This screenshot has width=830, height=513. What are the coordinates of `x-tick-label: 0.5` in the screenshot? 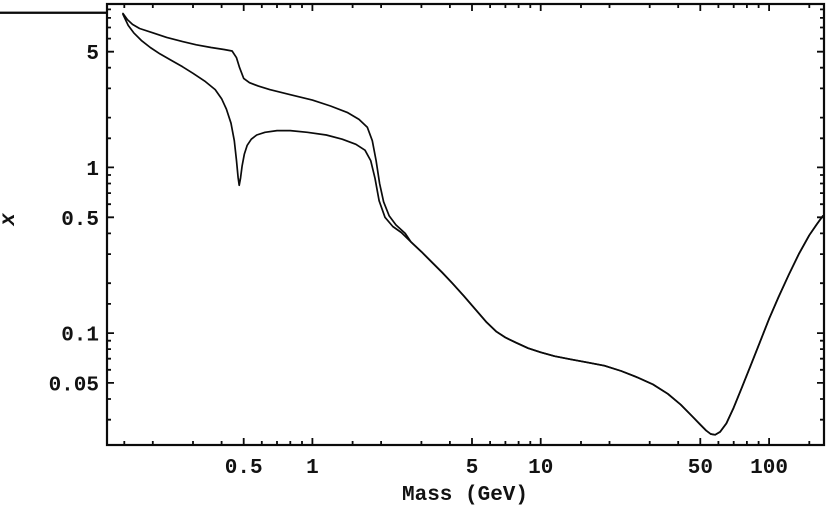 It's located at (244, 468).